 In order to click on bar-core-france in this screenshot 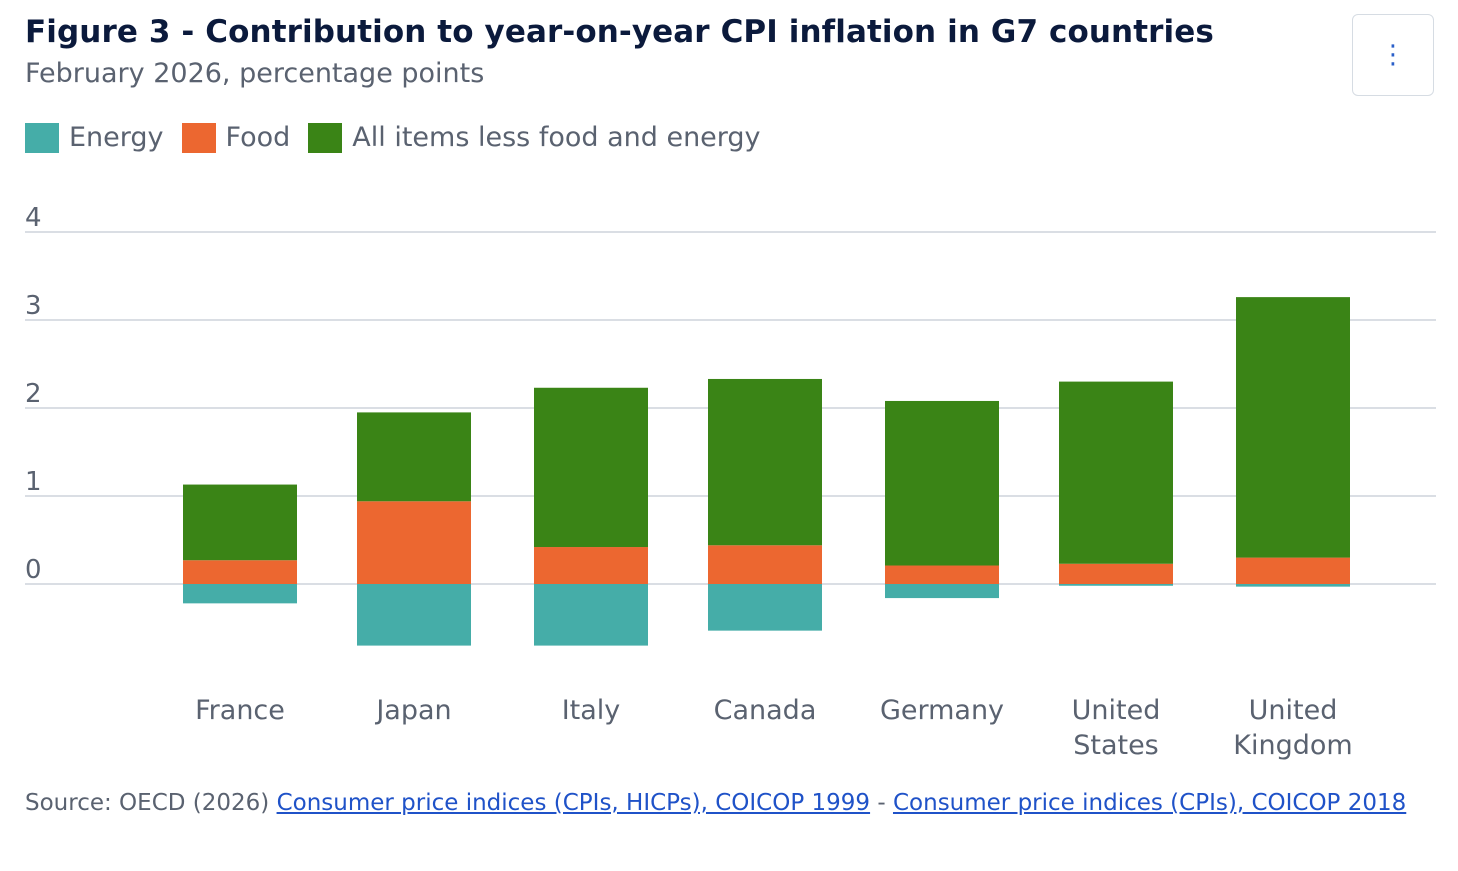, I will do `click(240, 522)`.